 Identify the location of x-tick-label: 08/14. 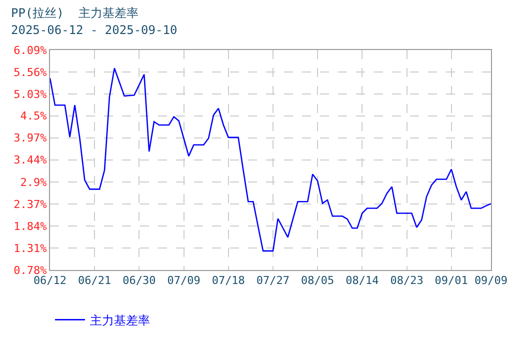
(363, 281).